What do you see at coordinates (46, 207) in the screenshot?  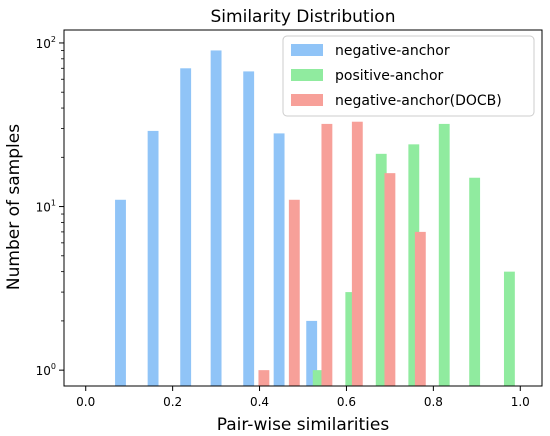 I see `y-tick-label-1: 10¹` at bounding box center [46, 207].